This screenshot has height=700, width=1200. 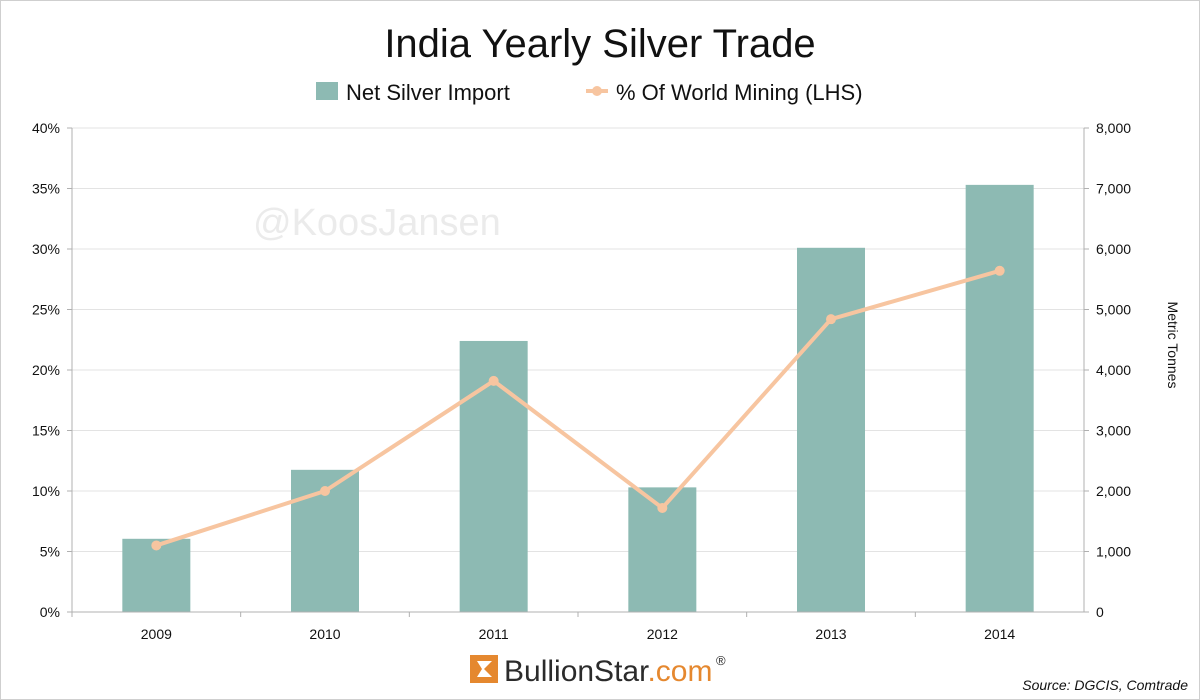 I want to click on logo-text: BullionStar.com, so click(x=608, y=671).